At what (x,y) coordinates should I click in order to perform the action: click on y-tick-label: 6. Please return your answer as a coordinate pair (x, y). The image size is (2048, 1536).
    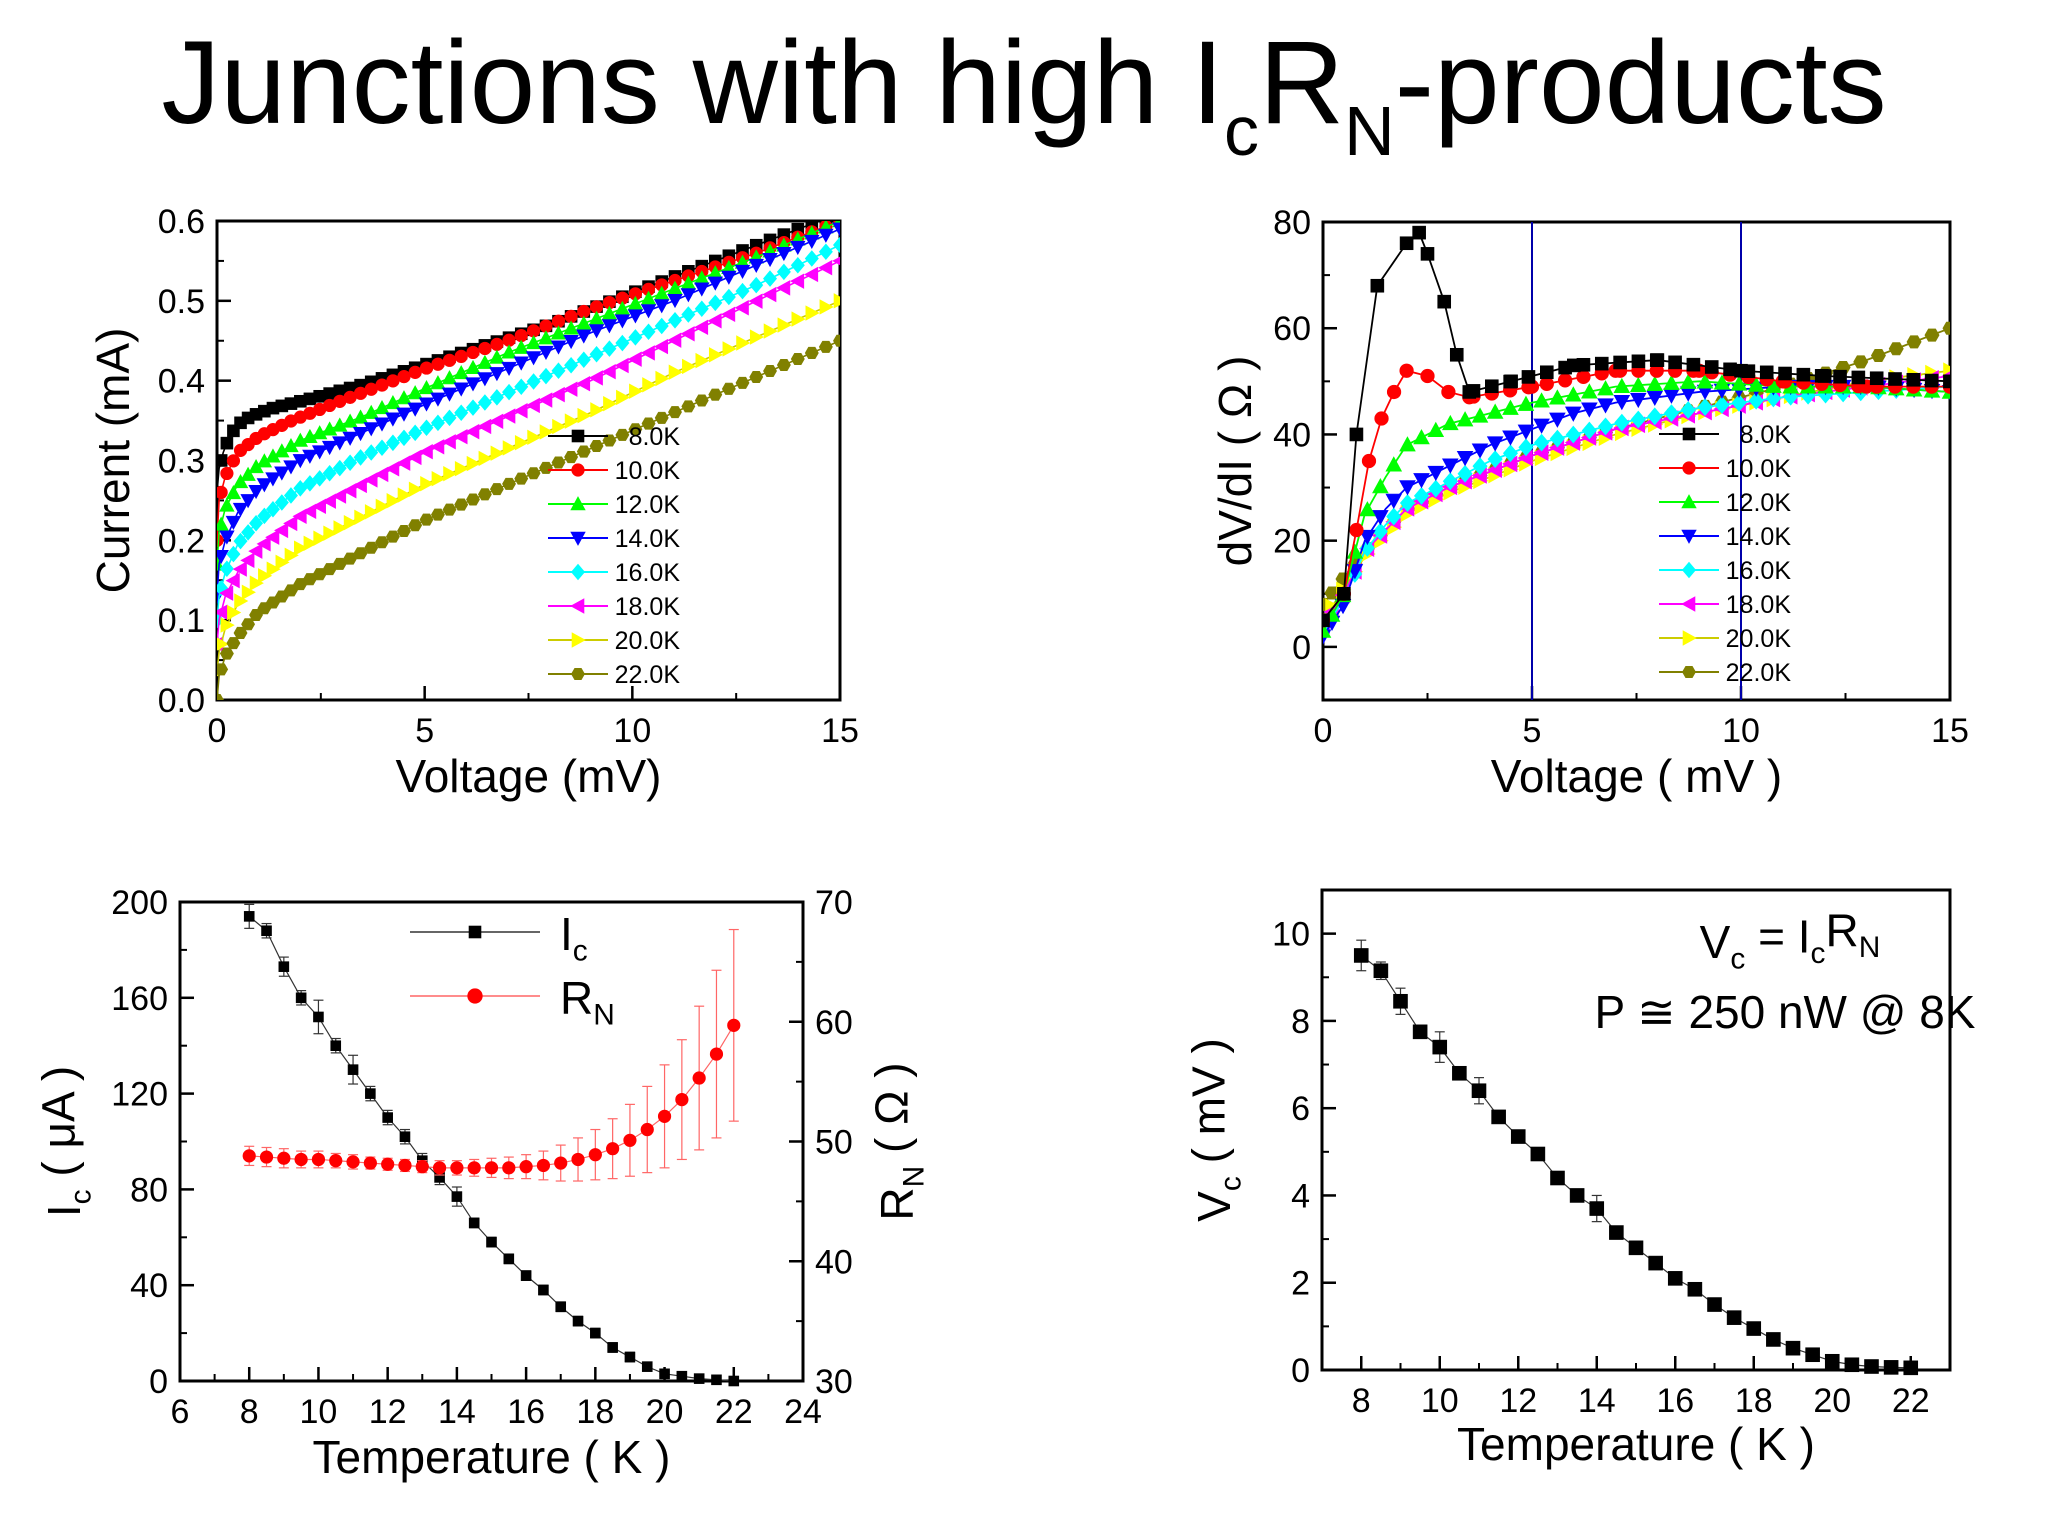
    Looking at the image, I should click on (1300, 1109).